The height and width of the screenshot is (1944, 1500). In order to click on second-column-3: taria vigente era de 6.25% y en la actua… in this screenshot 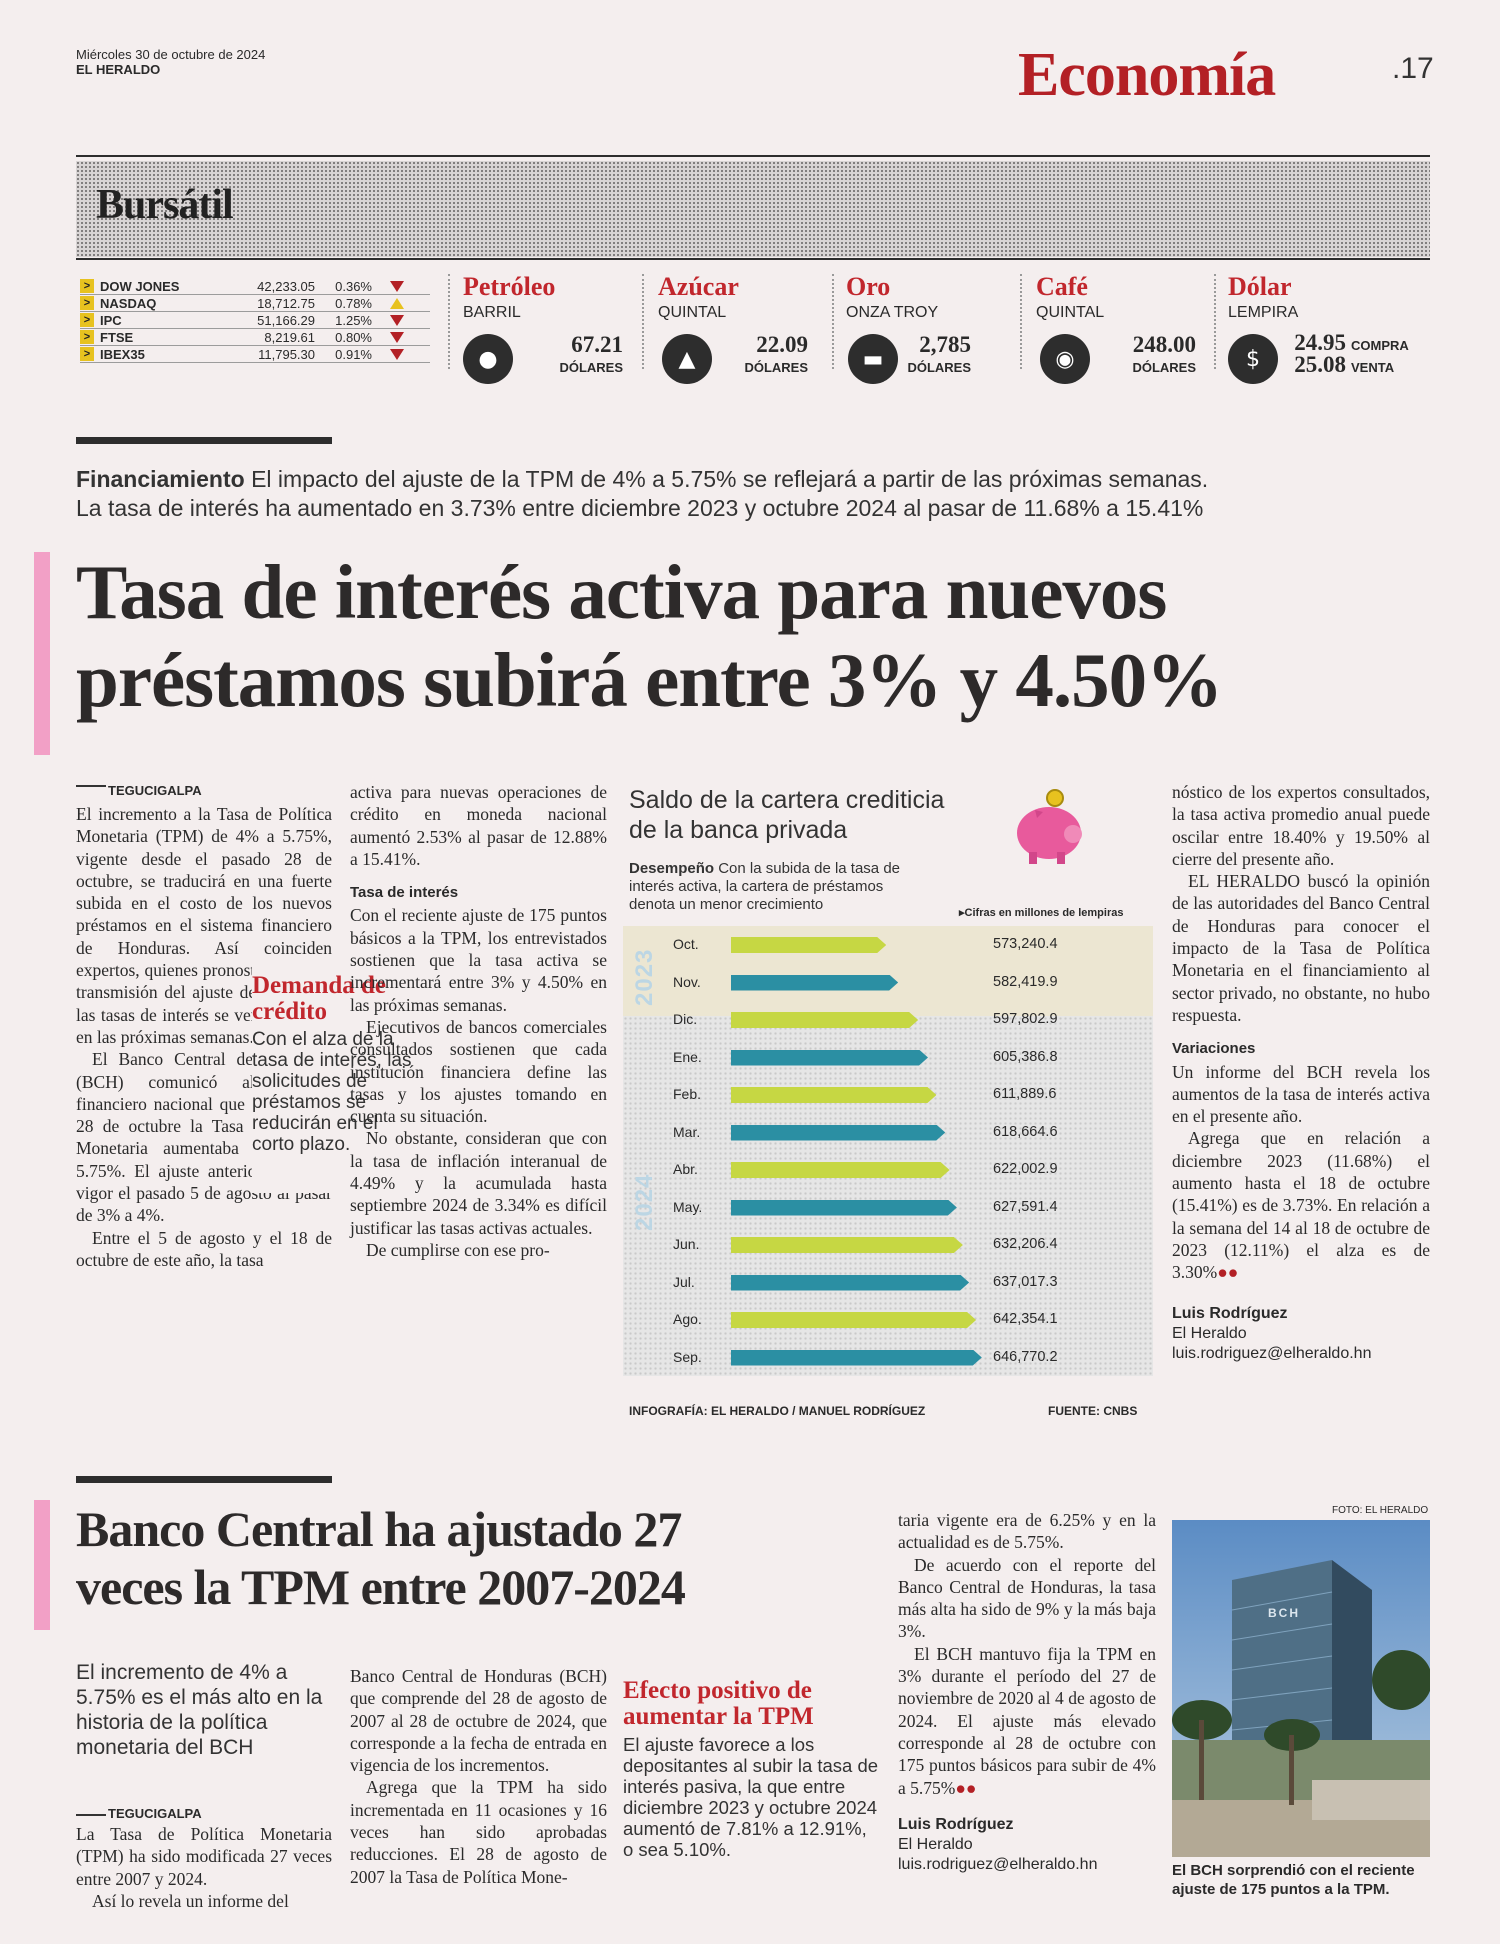, I will do `click(1027, 1692)`.